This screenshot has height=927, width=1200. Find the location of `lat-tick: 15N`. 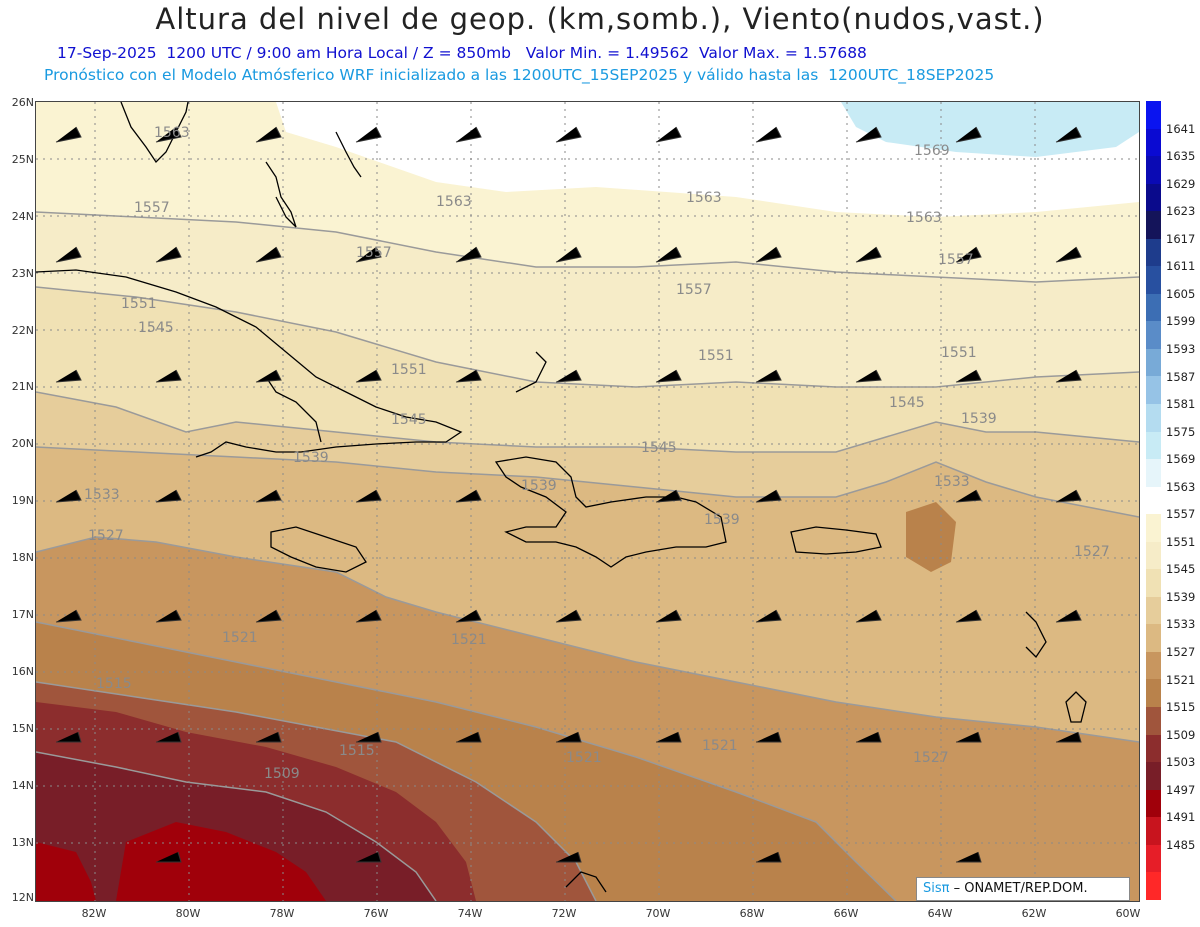

lat-tick: 15N is located at coordinates (22, 728).